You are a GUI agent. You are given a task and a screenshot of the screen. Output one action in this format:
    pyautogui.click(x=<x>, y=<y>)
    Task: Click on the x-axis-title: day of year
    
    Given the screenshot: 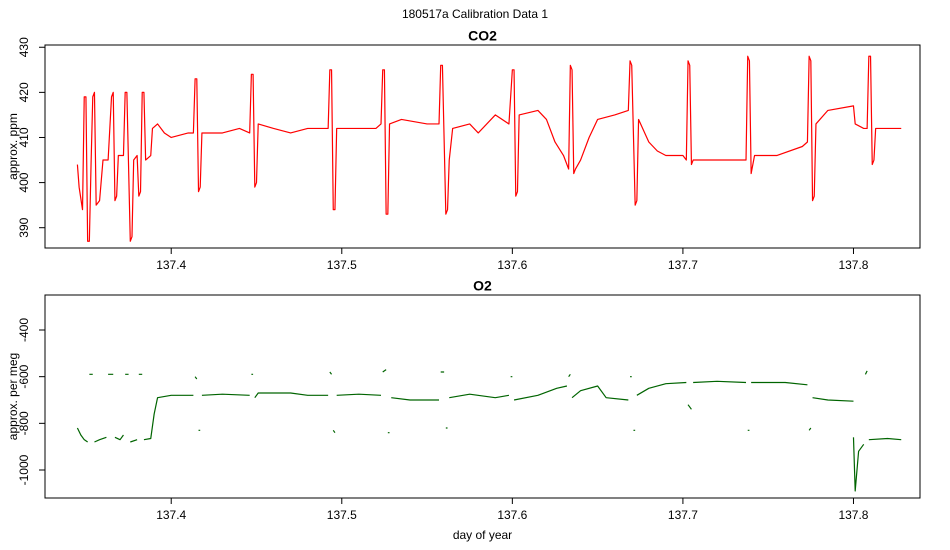 What is the action you would take?
    pyautogui.click(x=482, y=535)
    